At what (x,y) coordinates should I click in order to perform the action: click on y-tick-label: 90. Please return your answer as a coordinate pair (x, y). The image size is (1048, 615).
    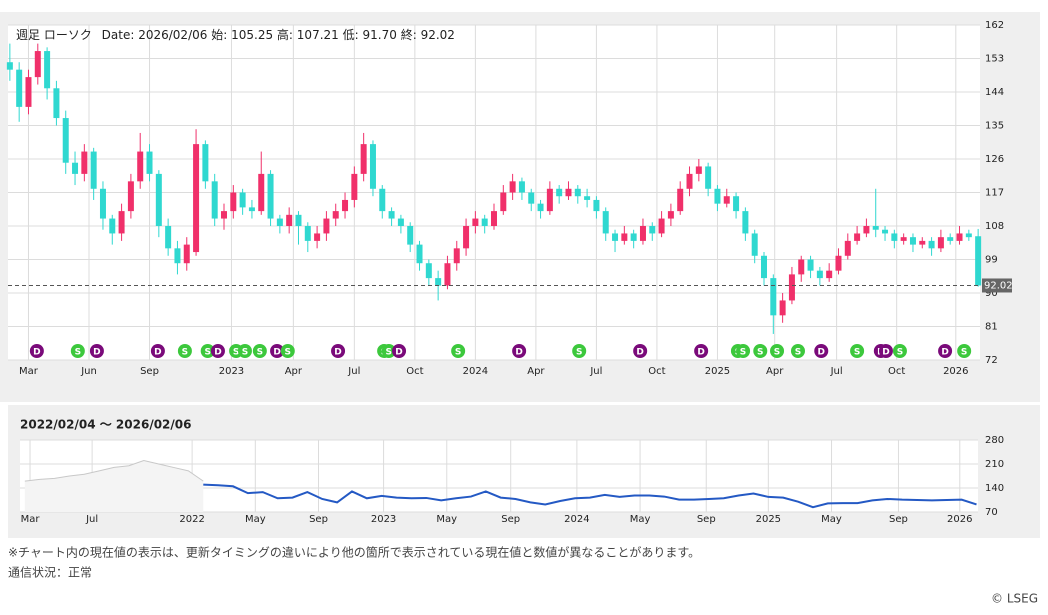
    Looking at the image, I should click on (991, 293).